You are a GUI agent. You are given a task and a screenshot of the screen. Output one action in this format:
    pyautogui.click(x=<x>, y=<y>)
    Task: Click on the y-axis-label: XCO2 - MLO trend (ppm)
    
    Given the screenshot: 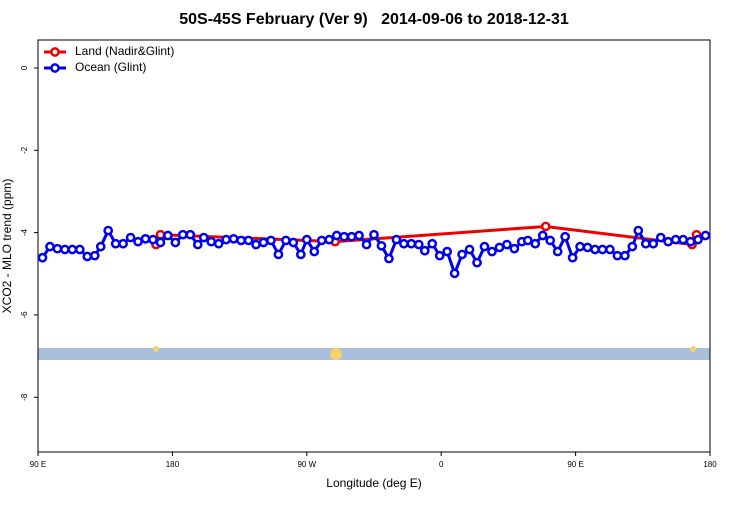 What is the action you would take?
    pyautogui.click(x=7, y=246)
    